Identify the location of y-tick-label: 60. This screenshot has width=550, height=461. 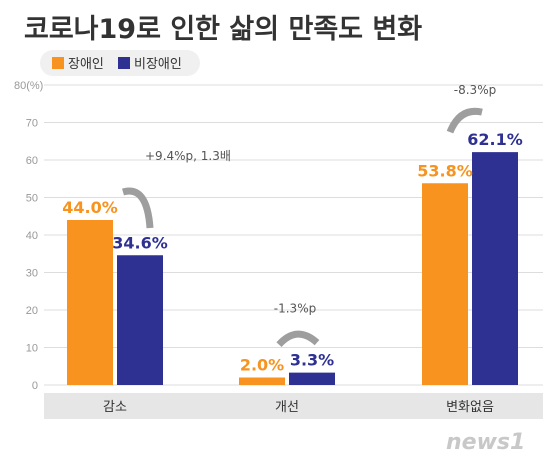
(32, 161).